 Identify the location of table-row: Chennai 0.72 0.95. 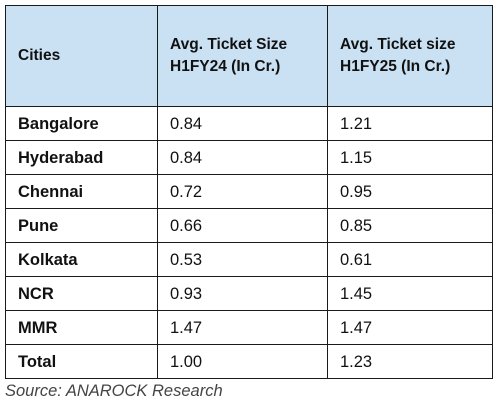
(249, 191).